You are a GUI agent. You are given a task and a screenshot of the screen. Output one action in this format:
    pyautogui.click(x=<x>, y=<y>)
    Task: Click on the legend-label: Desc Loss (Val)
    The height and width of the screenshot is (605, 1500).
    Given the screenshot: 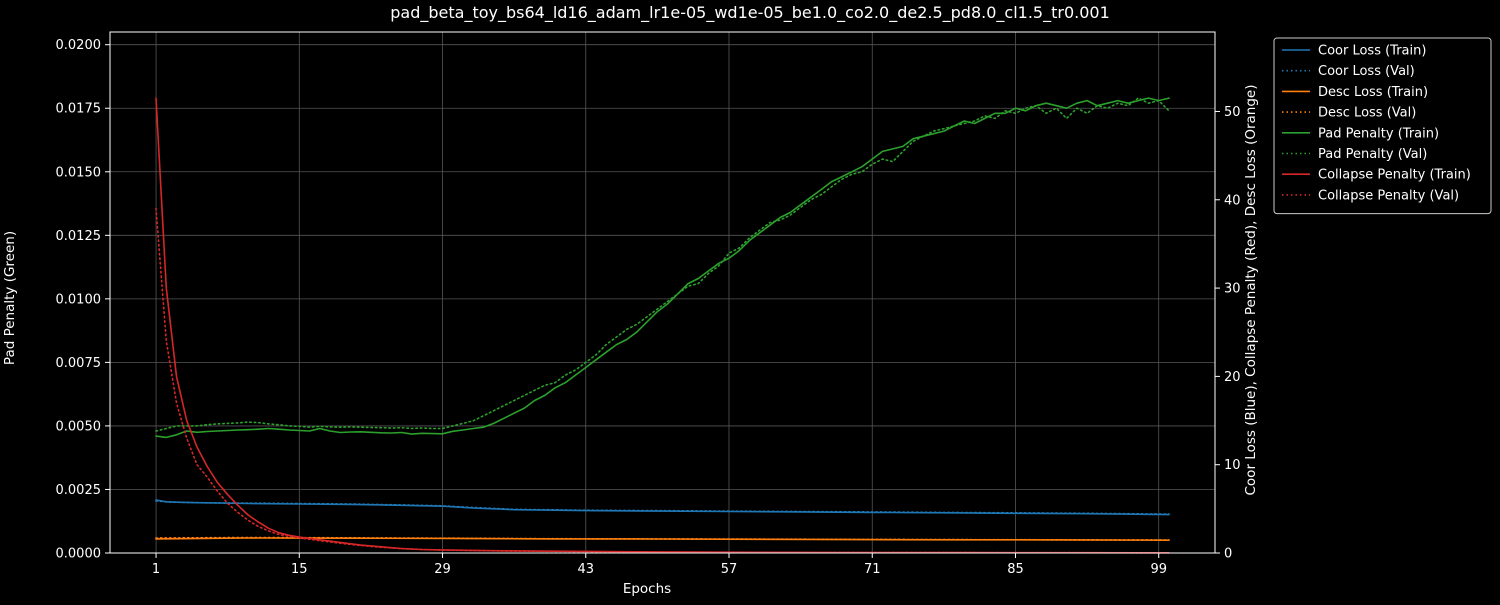 What is the action you would take?
    pyautogui.click(x=1367, y=113)
    